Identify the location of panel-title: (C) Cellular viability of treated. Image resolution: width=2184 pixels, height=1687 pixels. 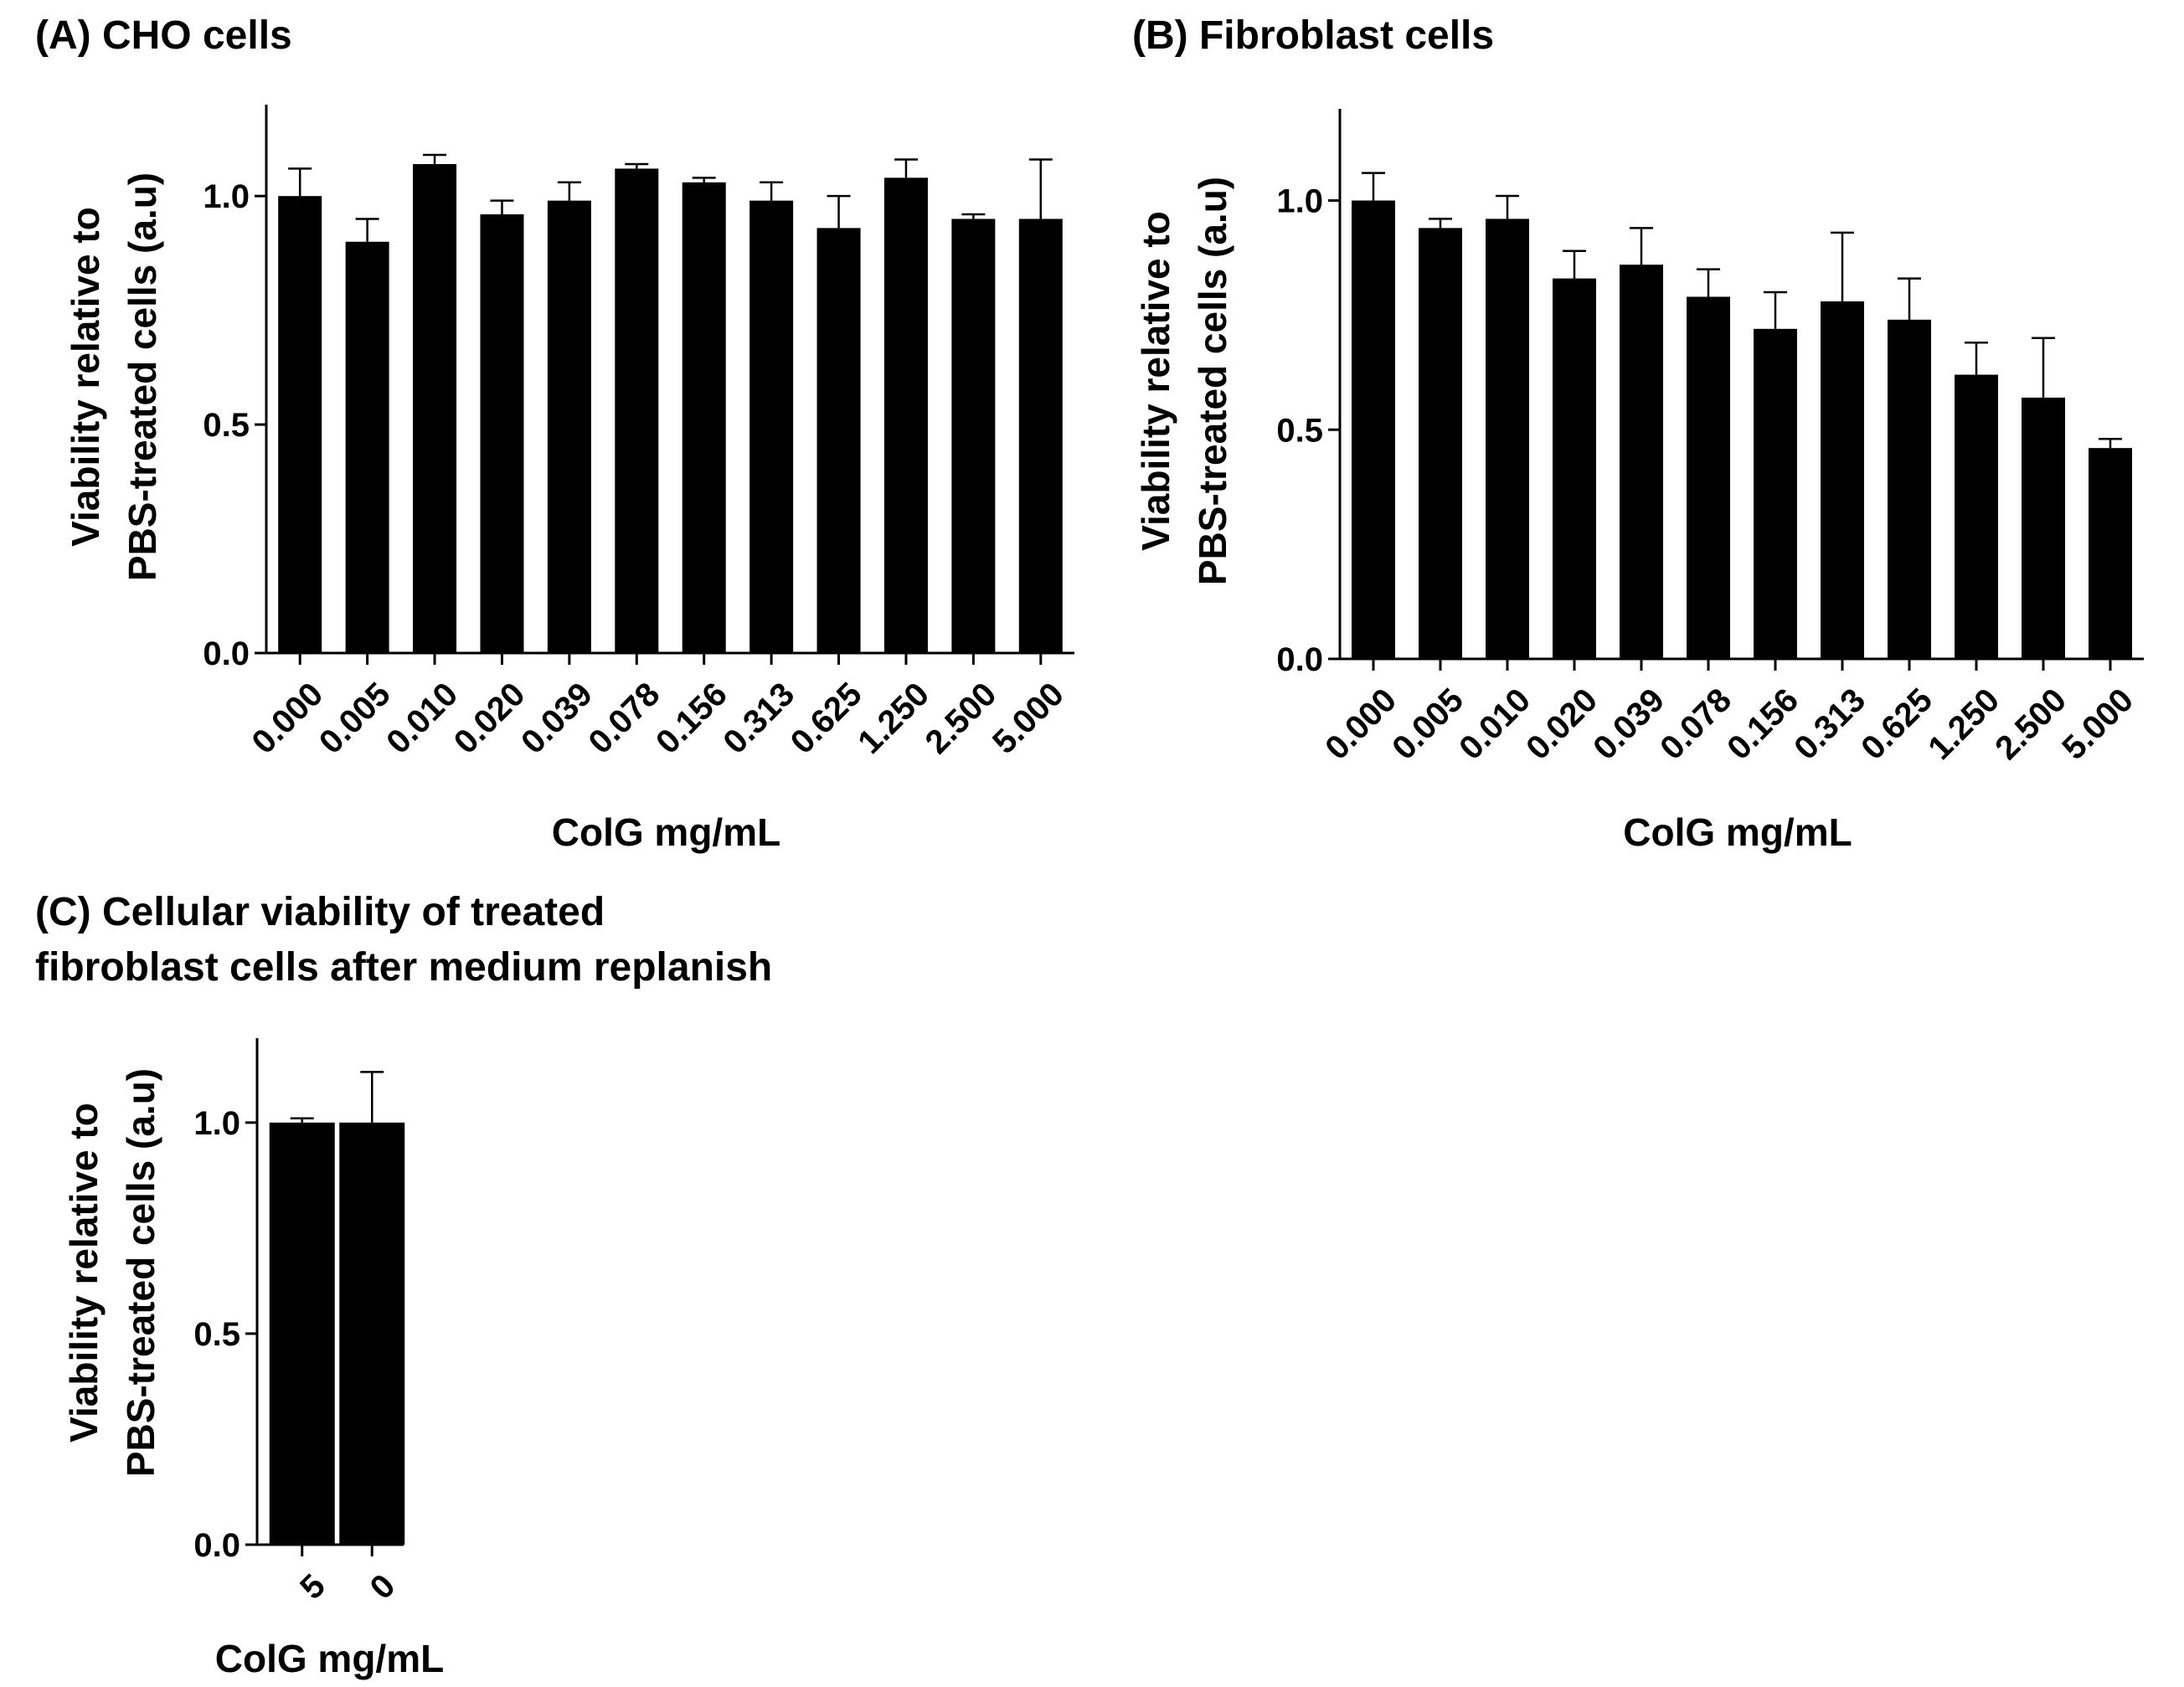
(320, 912).